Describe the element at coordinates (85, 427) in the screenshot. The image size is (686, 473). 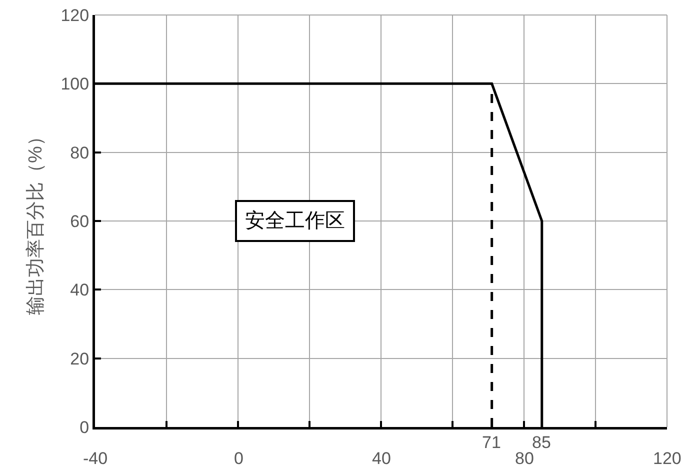
I see `y-tick-label: 0` at that location.